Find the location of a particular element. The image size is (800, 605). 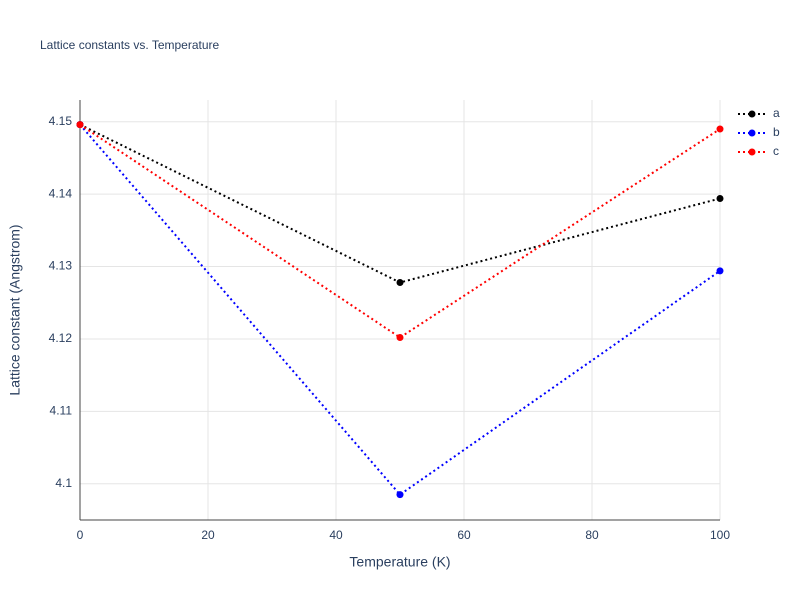

x-tick-label: 100 is located at coordinates (720, 535).